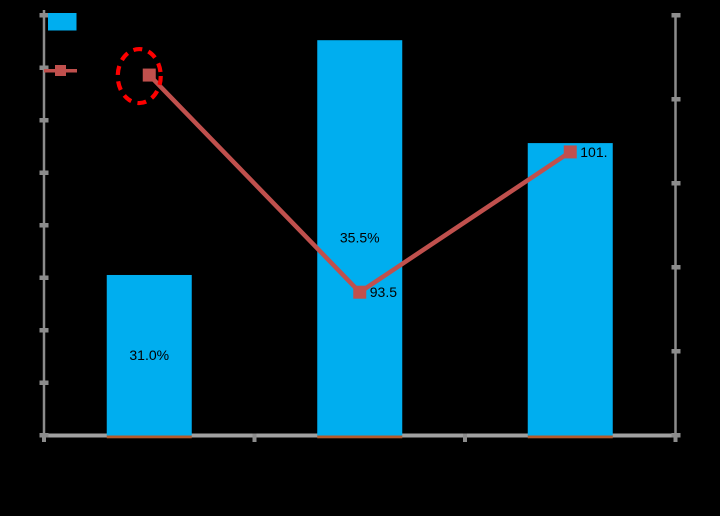 This screenshot has height=516, width=720. I want to click on bar-data-label: 35.5%, so click(360, 238).